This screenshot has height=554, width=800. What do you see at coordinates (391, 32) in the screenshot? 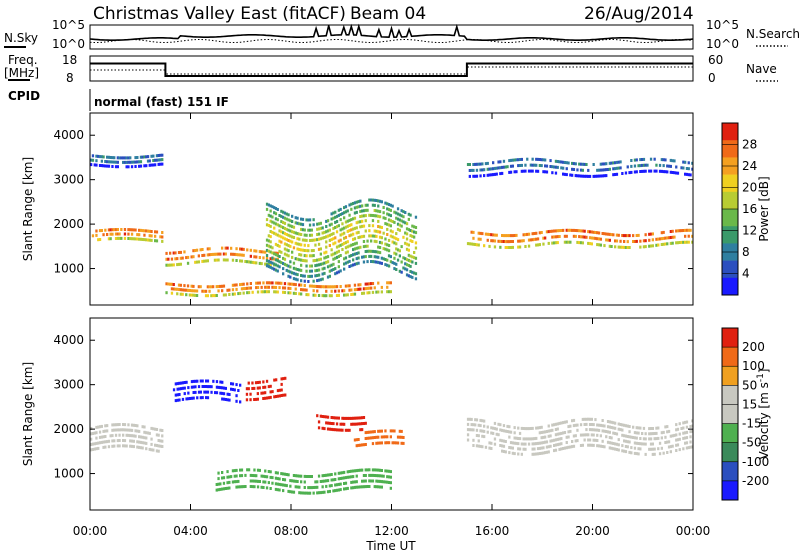
I see `noise-sky-trace` at bounding box center [391, 32].